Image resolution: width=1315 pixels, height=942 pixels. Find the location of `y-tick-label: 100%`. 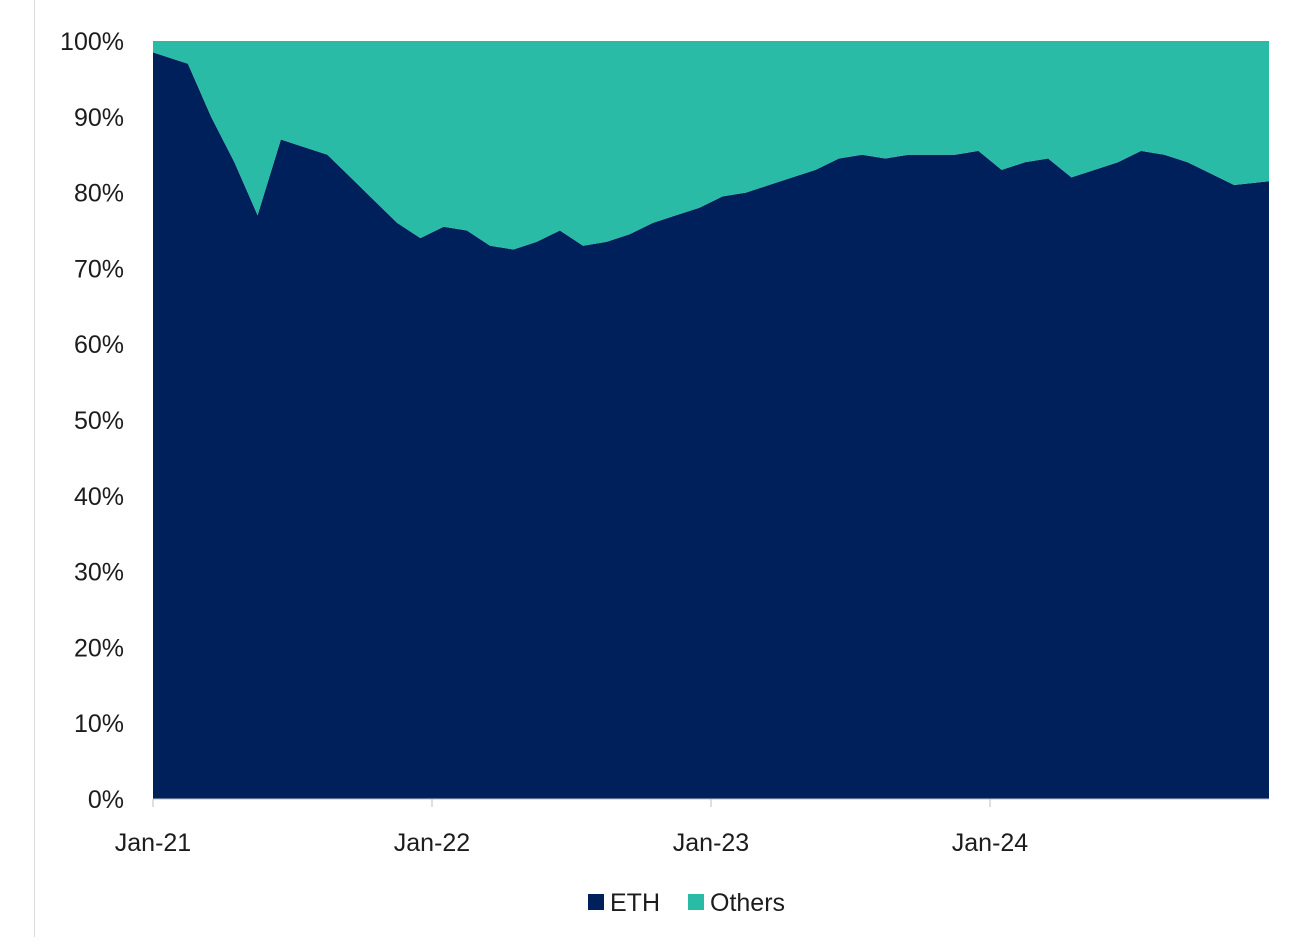

y-tick-label: 100% is located at coordinates (92, 42).